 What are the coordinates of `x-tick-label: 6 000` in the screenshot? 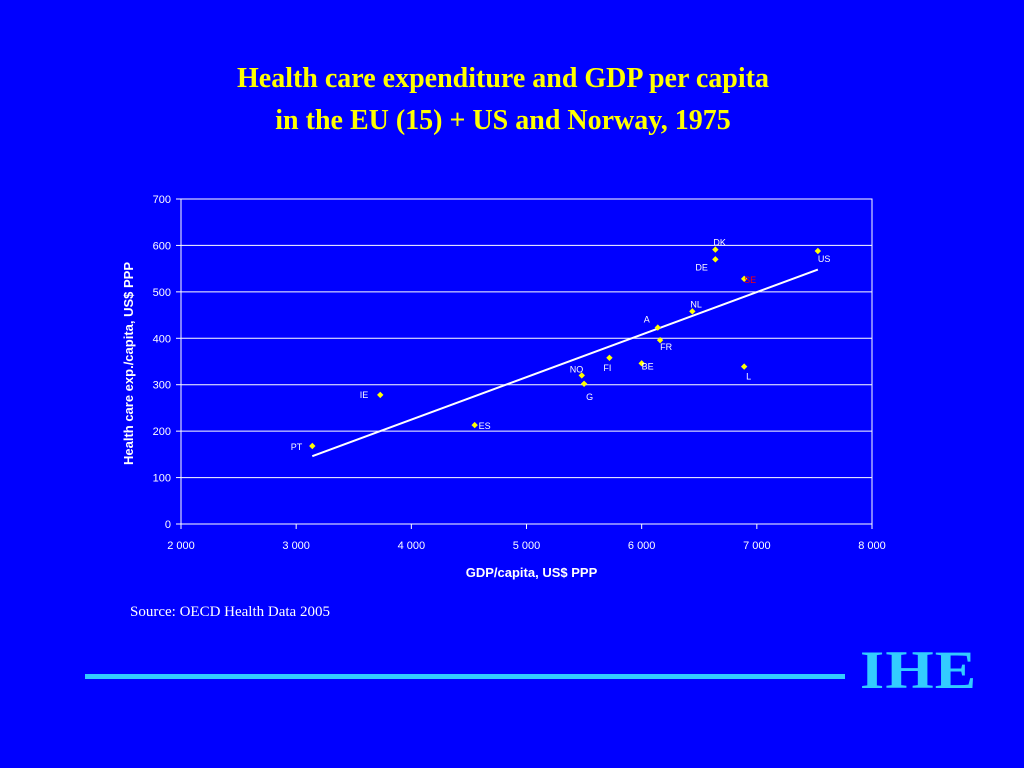 It's located at (642, 546).